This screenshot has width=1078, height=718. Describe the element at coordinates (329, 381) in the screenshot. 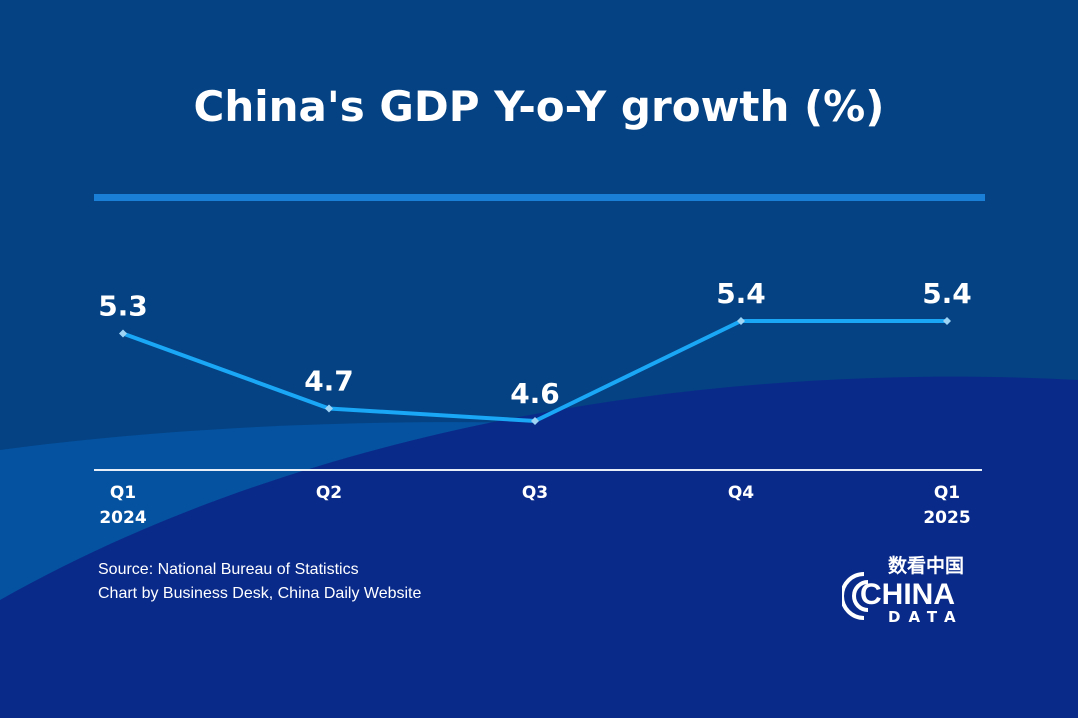

I see `data-label: 4.7` at that location.